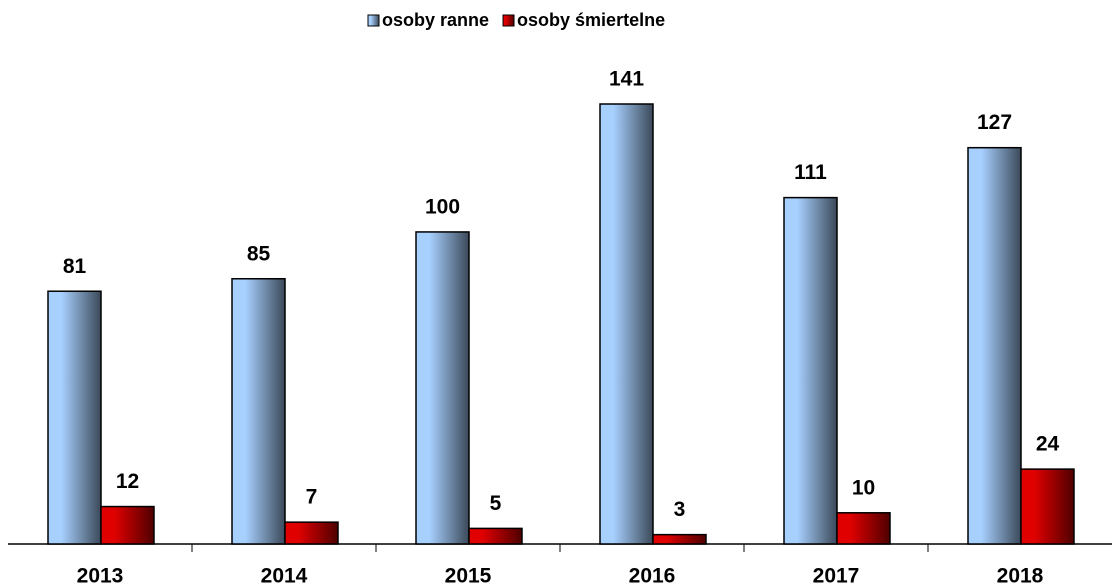 The height and width of the screenshot is (587, 1112). I want to click on data-label: 12, so click(127, 481).